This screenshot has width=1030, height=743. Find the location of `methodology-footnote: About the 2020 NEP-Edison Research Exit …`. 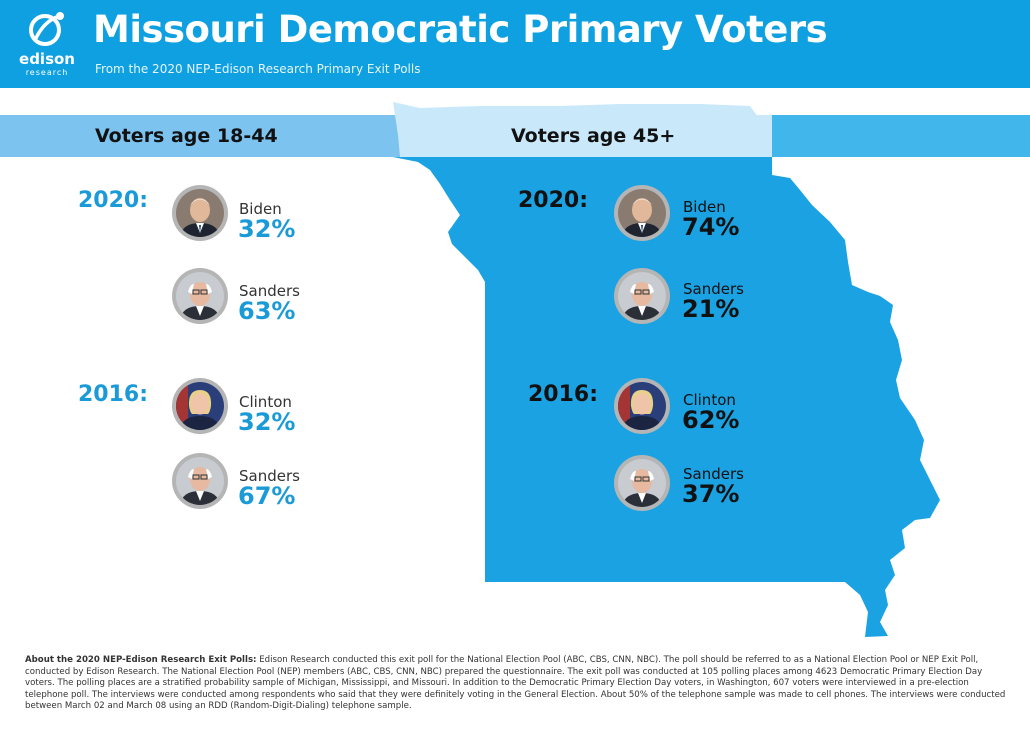

methodology-footnote: About the 2020 NEP-Edison Research Exit … is located at coordinates (517, 684).